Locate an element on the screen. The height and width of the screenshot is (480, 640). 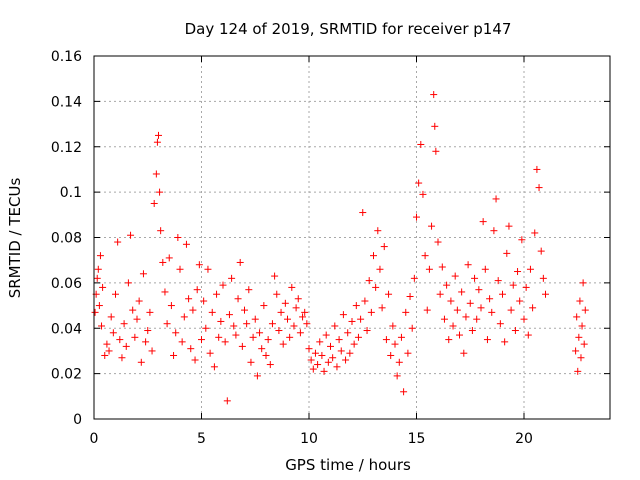
x-tick-label-3: 15 is located at coordinates (417, 439).